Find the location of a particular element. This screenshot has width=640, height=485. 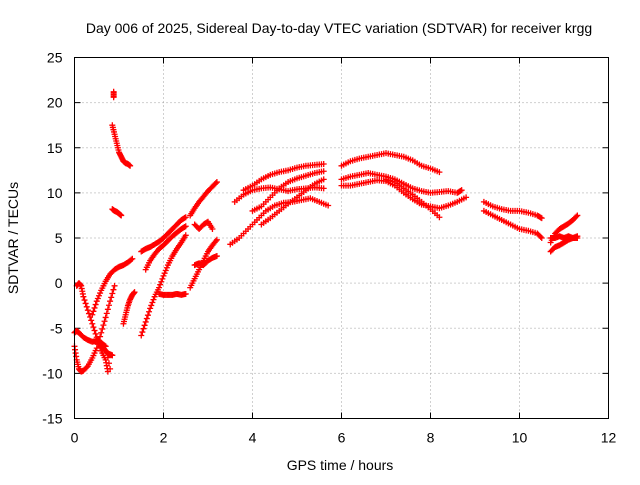

data-series-arc-ac is located at coordinates (564, 229).